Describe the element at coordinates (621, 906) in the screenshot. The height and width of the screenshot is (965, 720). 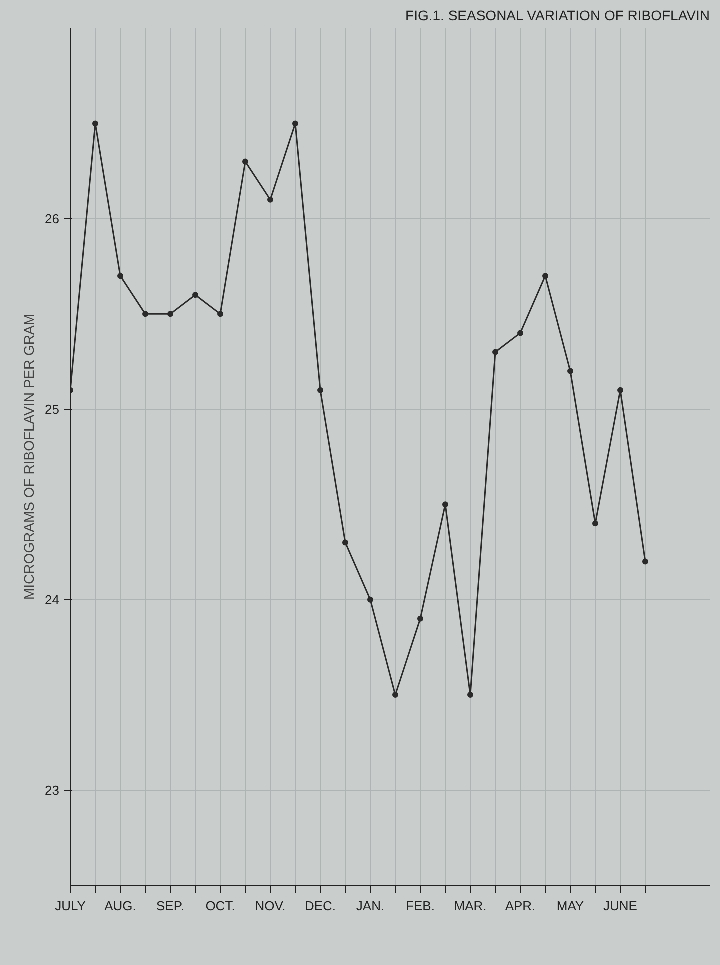
I see `x-tick-label: JUNE` at that location.